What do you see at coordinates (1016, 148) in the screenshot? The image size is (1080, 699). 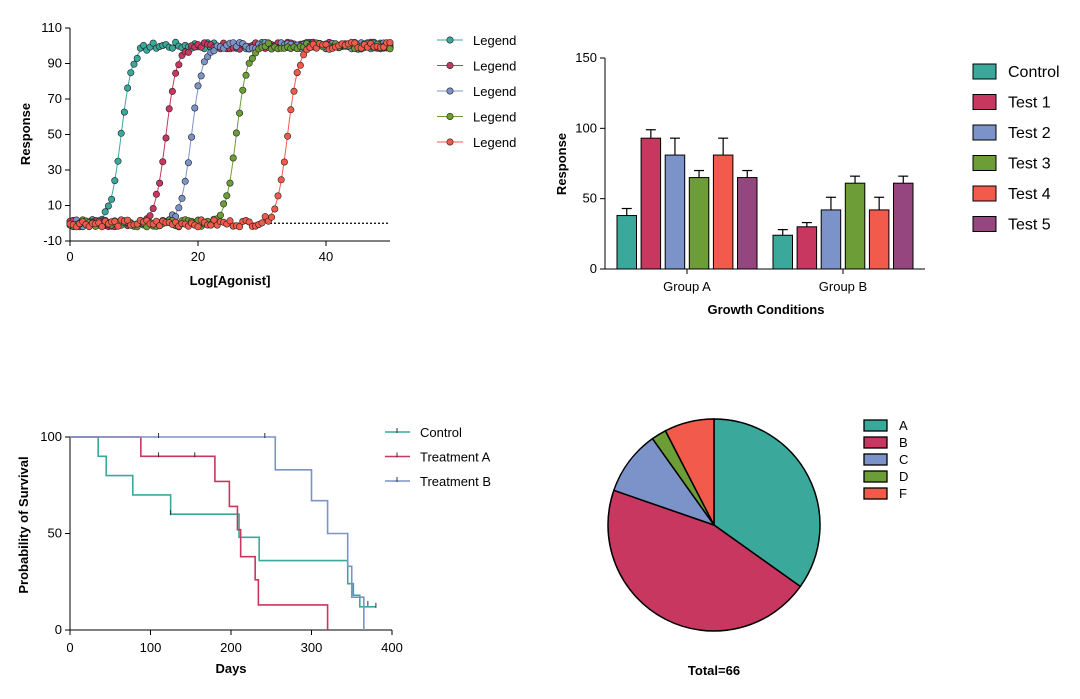 I see `c2-legend: Control Test 1 Test 2 Test 3 Test 4 Test 5` at bounding box center [1016, 148].